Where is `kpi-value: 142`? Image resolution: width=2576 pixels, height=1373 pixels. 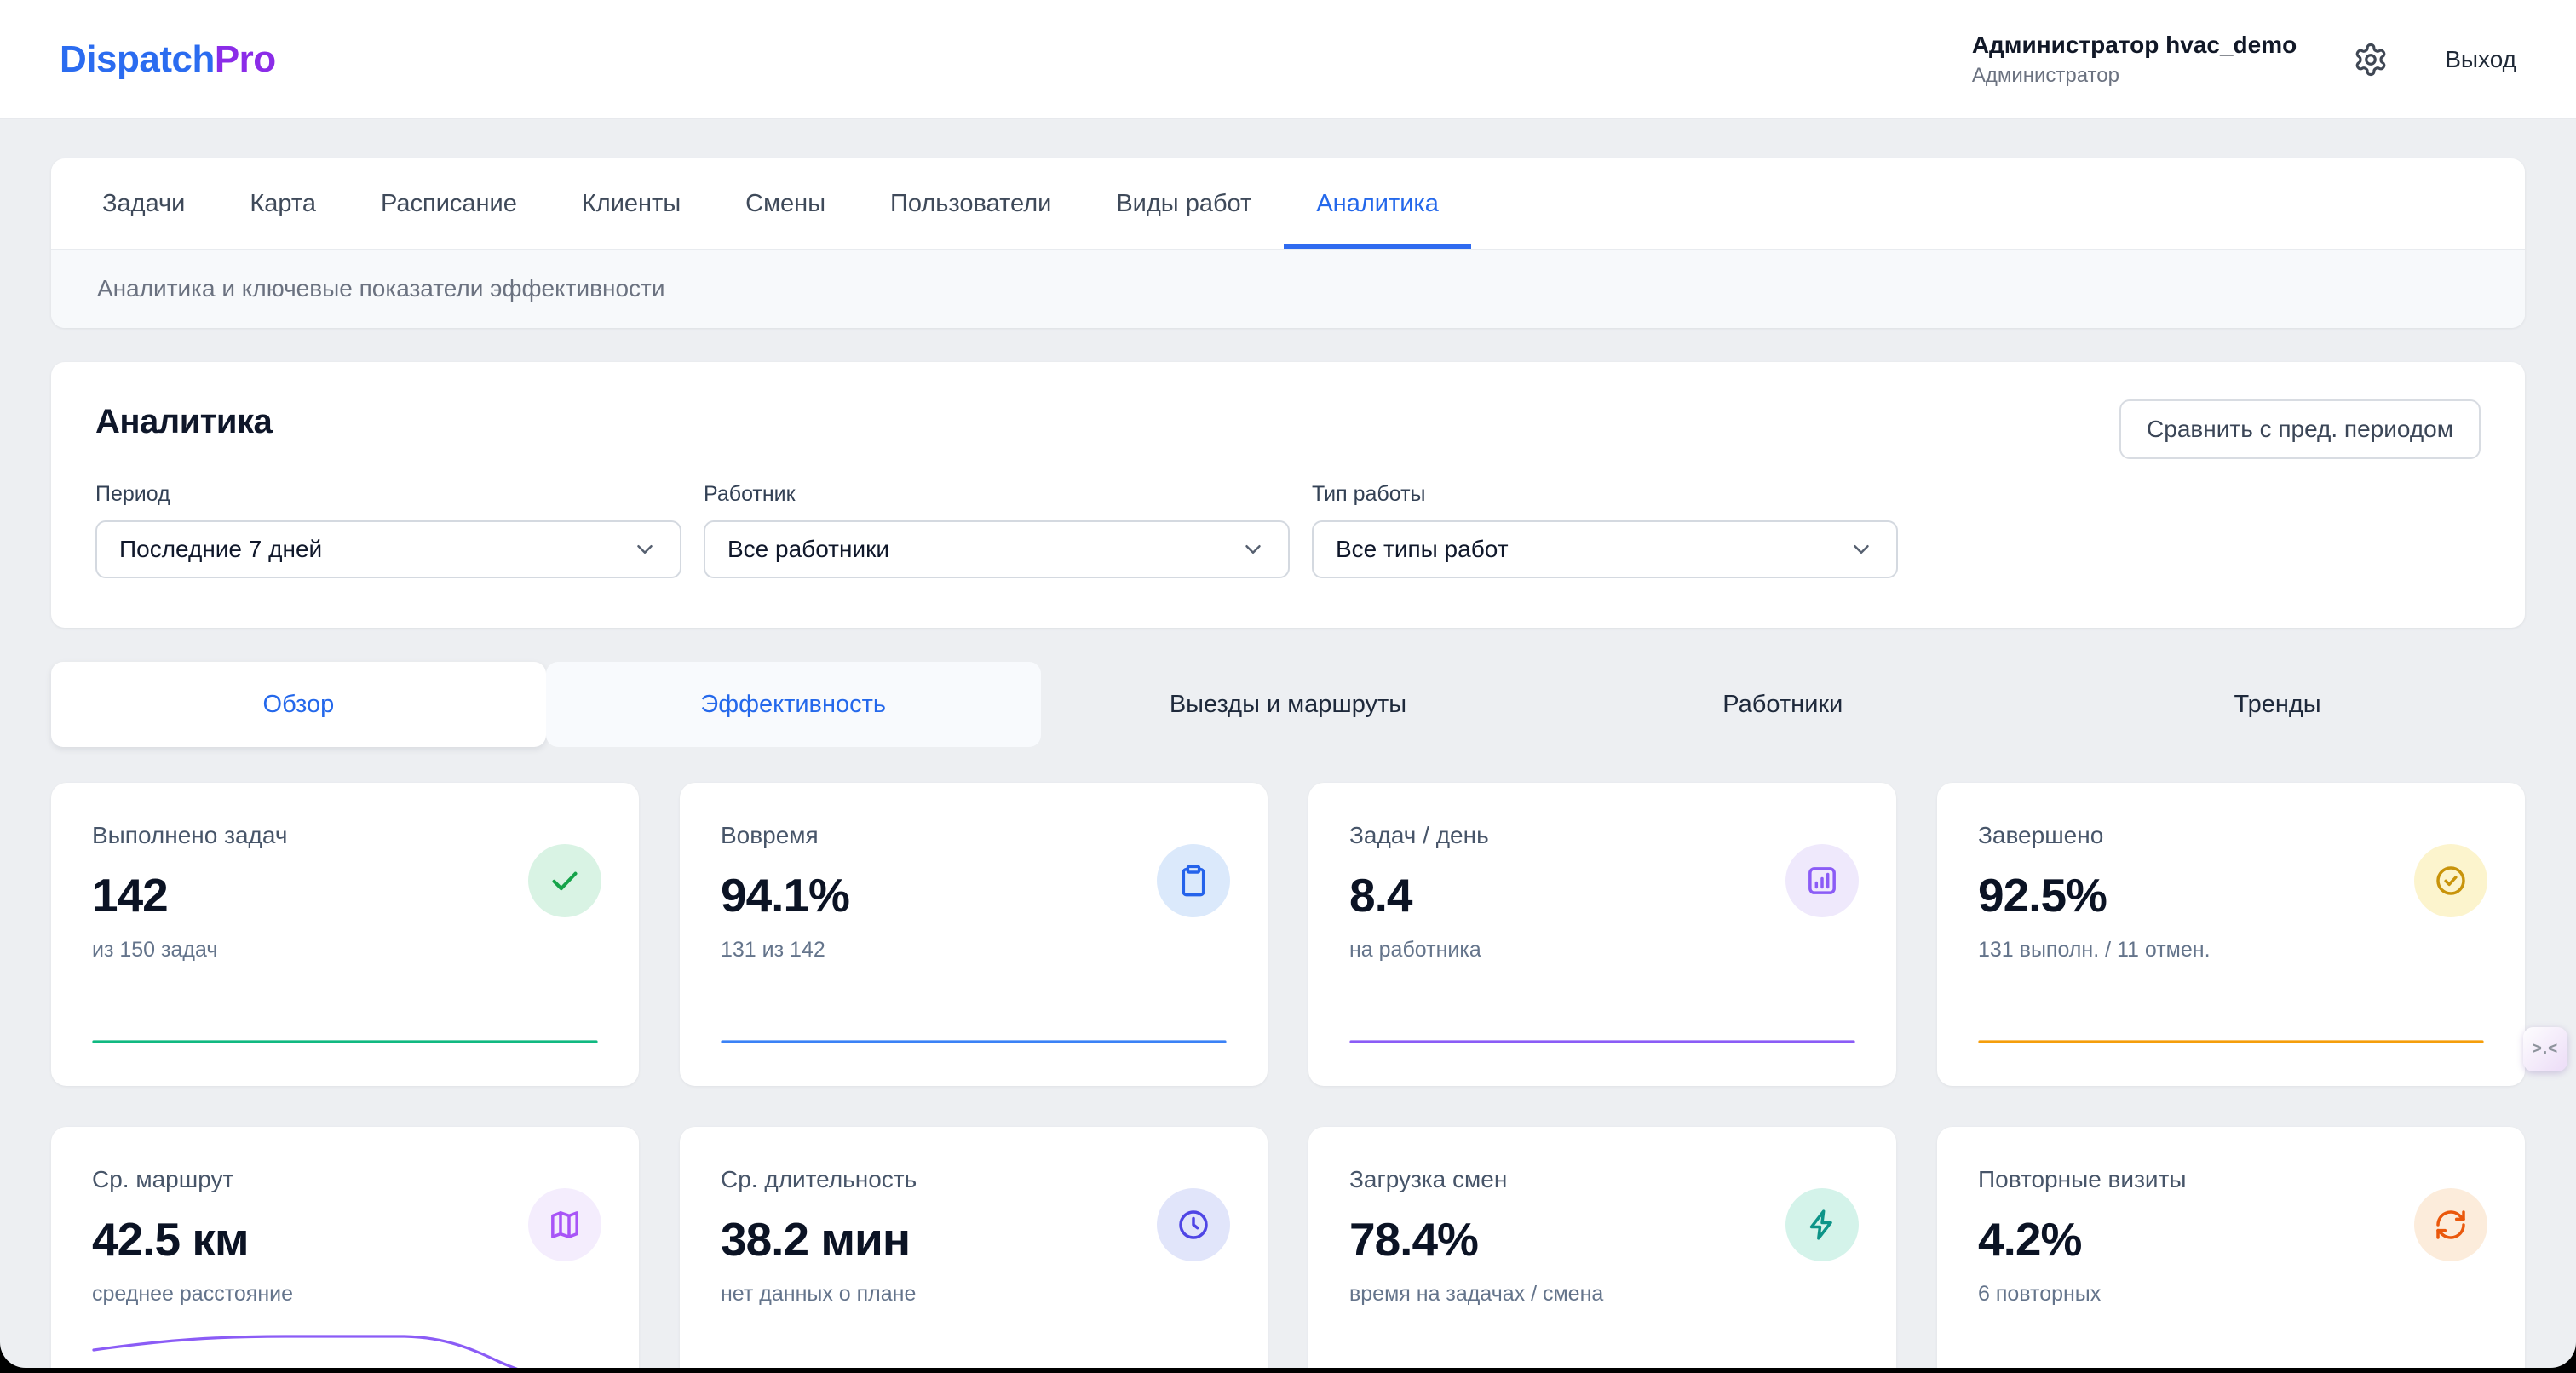
kpi-value: 142 is located at coordinates (131, 895).